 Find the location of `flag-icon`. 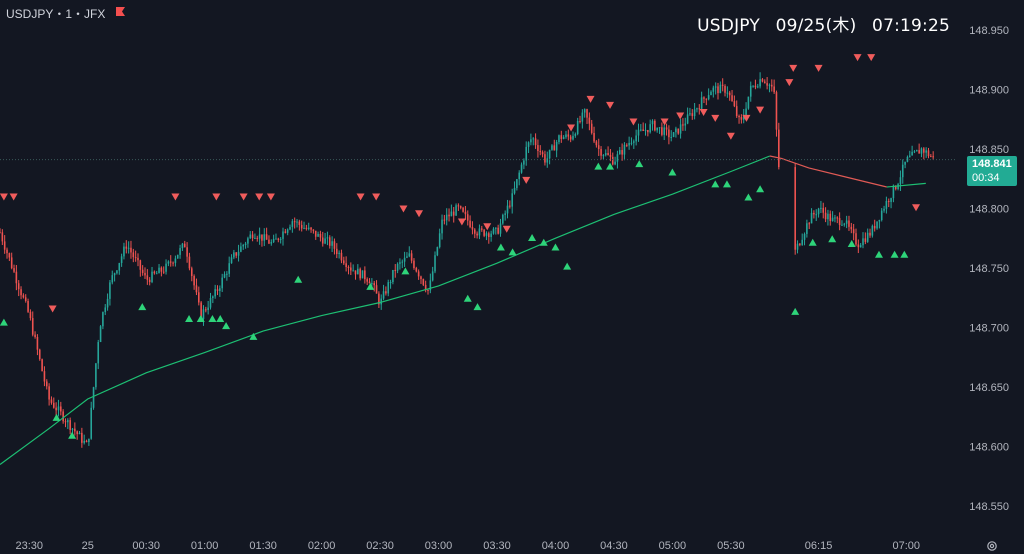

flag-icon is located at coordinates (120, 11).